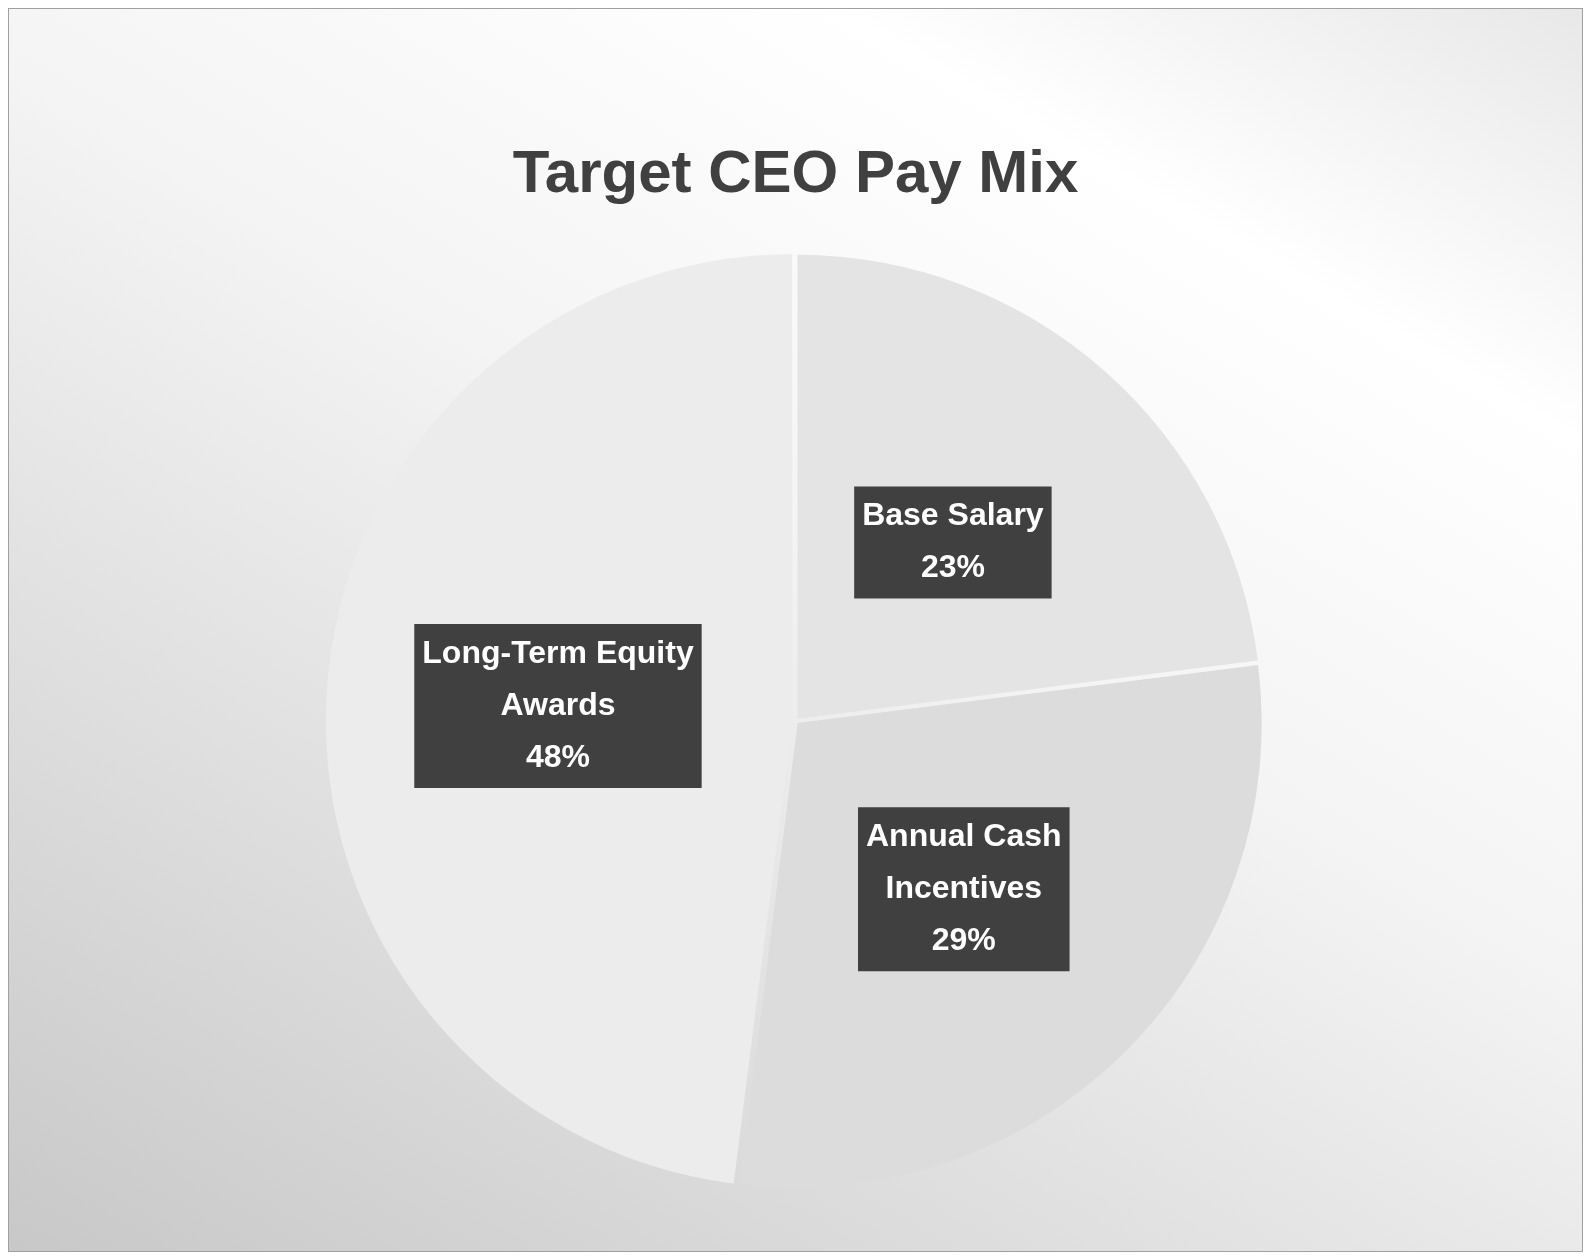  I want to click on slice-label: Long-Term Equity Awards, so click(558, 677).